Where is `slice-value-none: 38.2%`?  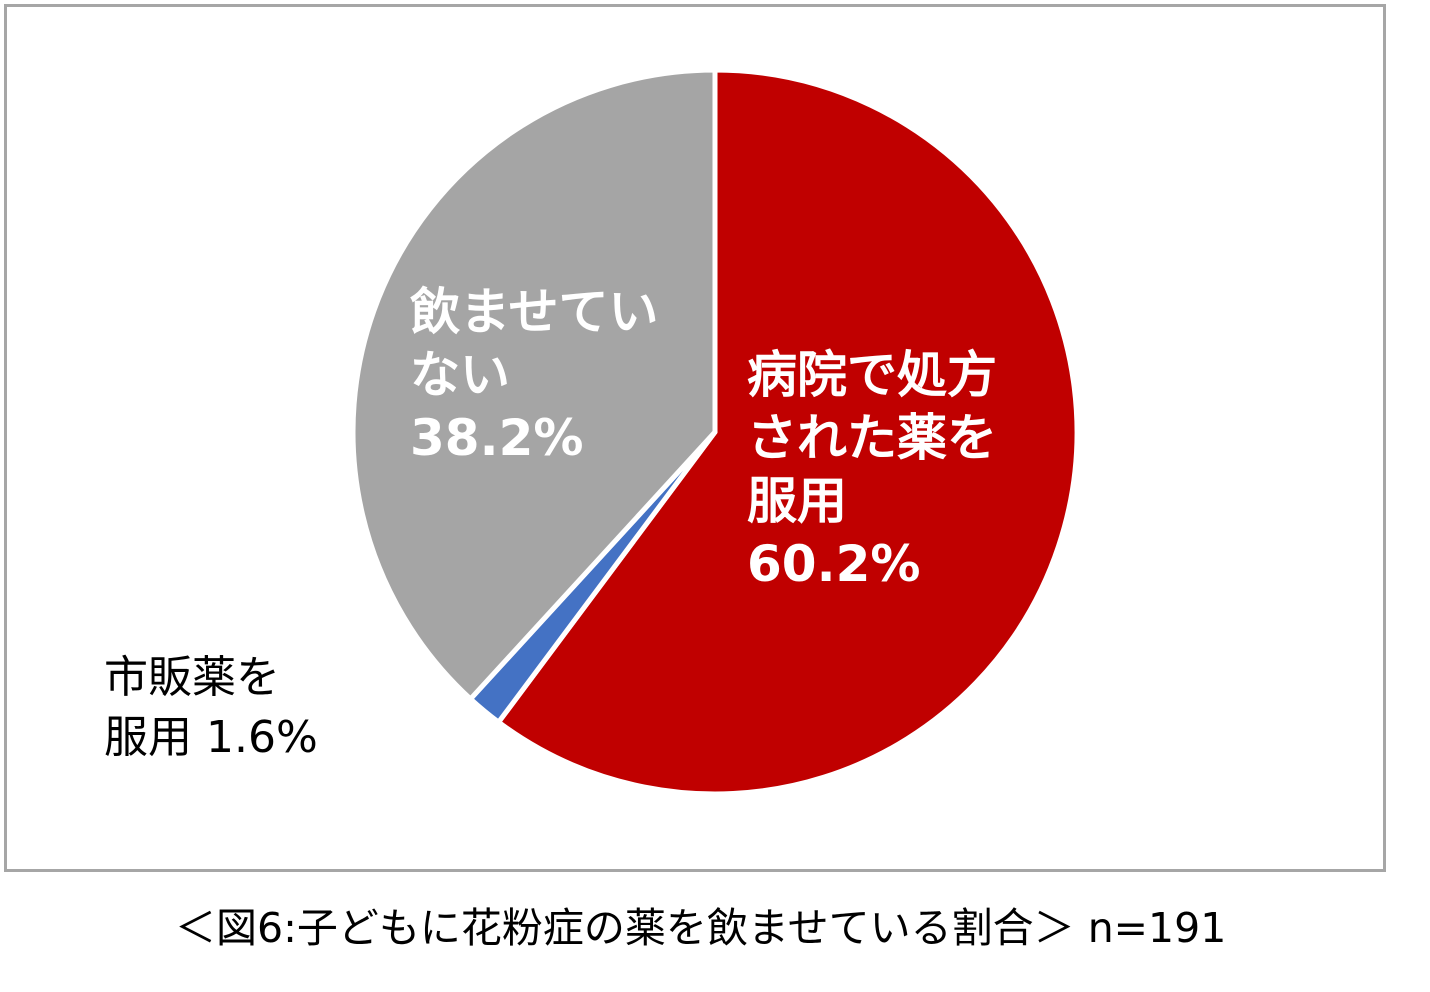
slice-value-none: 38.2% is located at coordinates (497, 438).